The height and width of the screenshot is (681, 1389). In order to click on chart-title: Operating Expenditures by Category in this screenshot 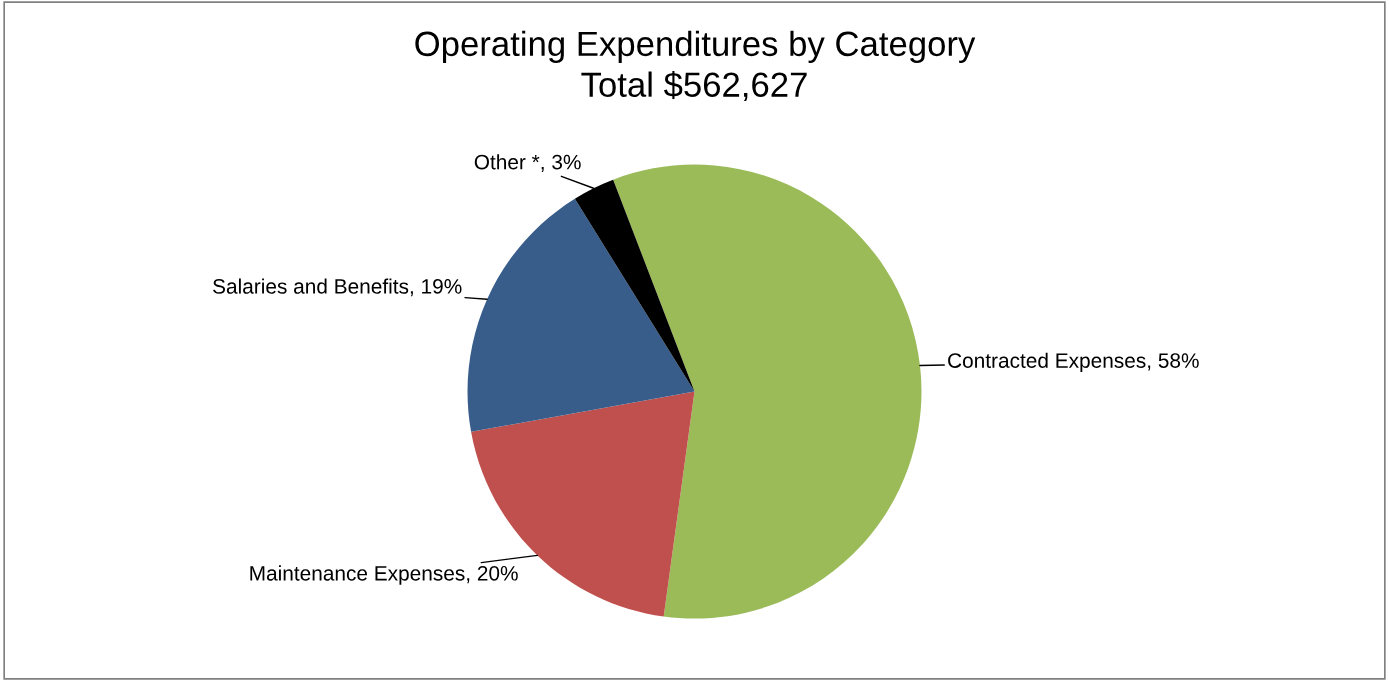, I will do `click(695, 47)`.